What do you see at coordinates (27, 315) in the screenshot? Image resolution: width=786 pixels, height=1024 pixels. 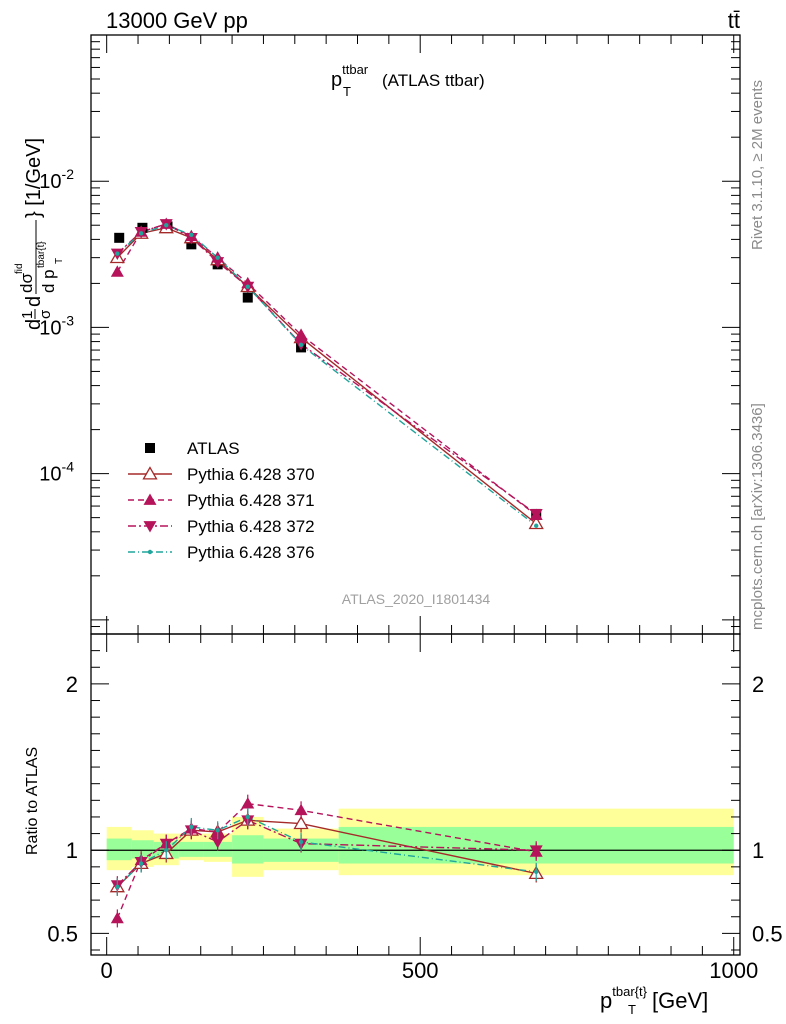 I see `svg-text: 1` at bounding box center [27, 315].